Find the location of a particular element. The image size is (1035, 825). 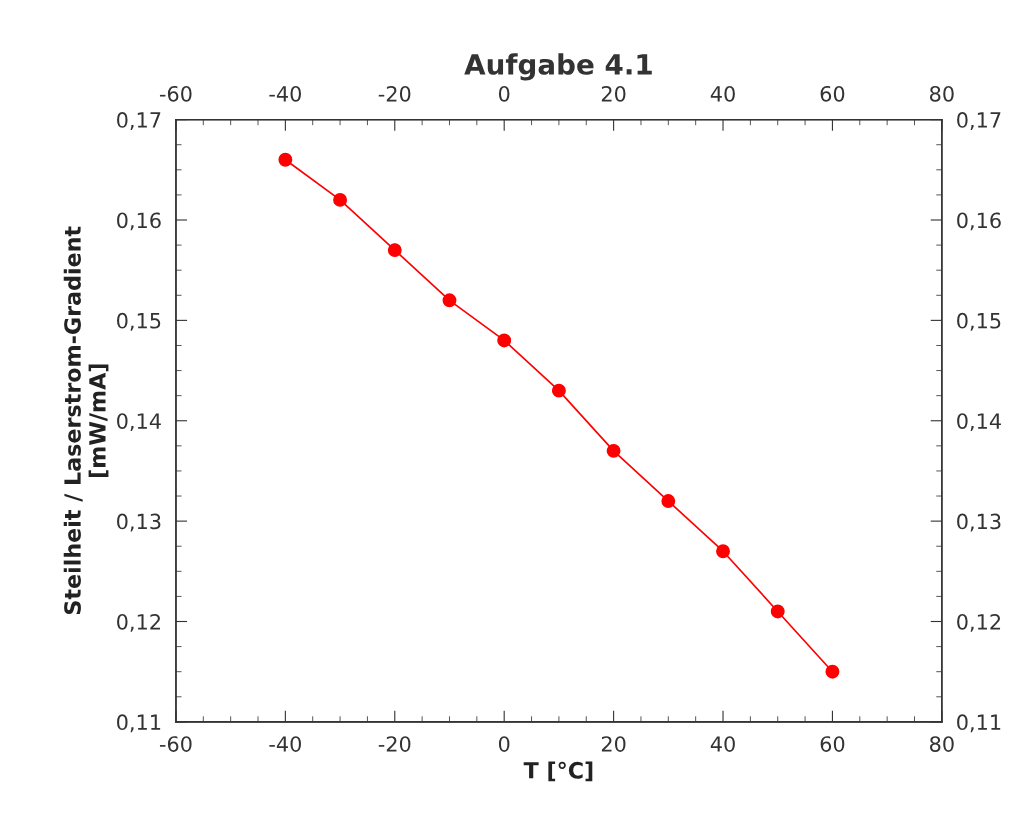

y2-tick-label: 0,13 is located at coordinates (979, 522).